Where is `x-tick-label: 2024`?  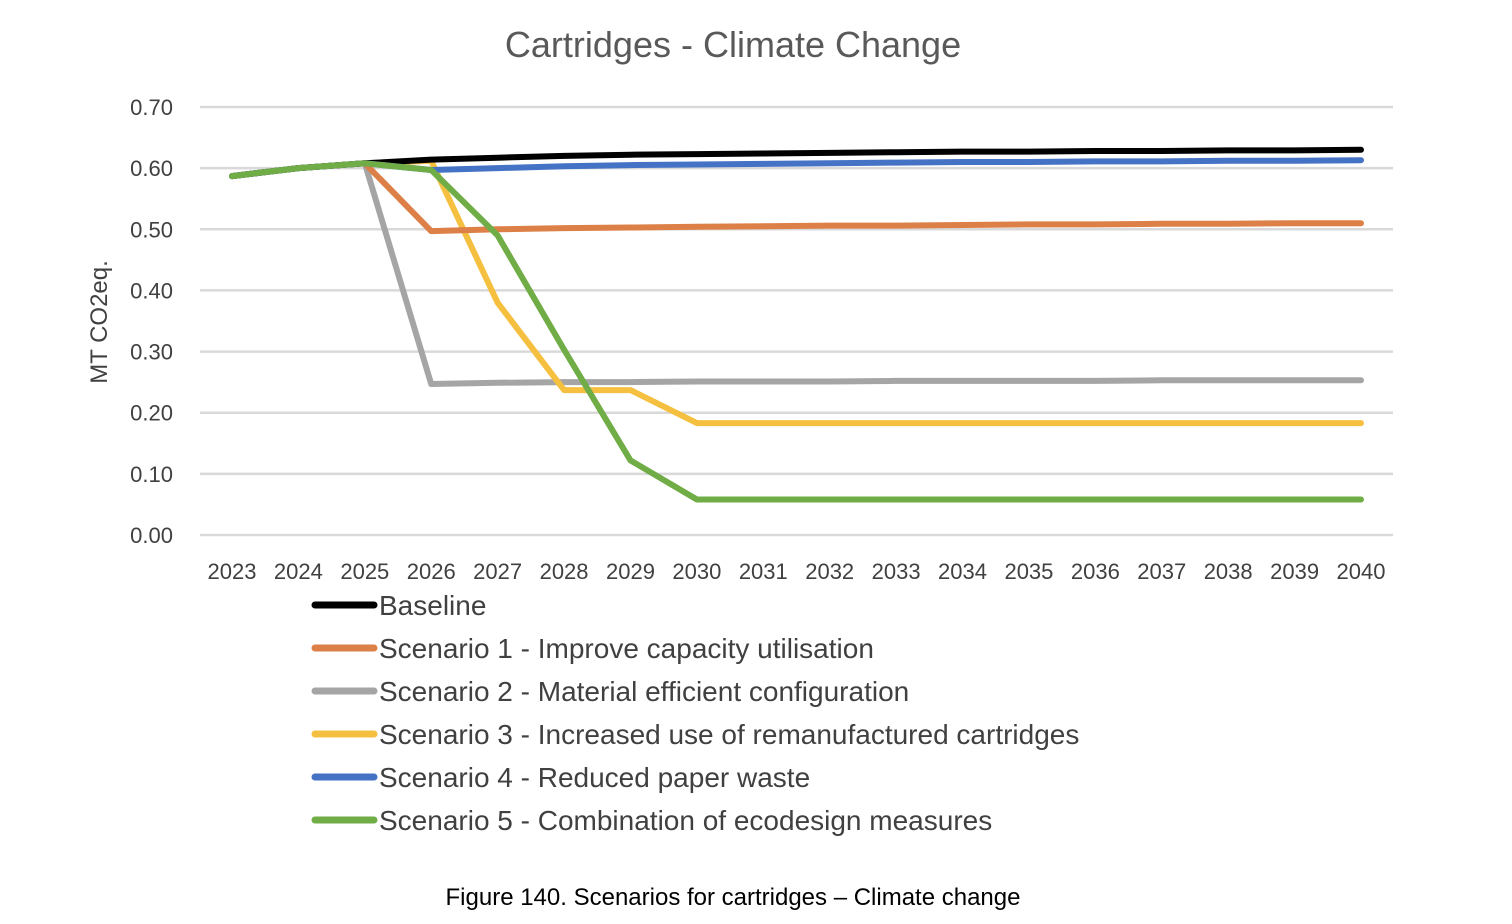
x-tick-label: 2024 is located at coordinates (298, 571).